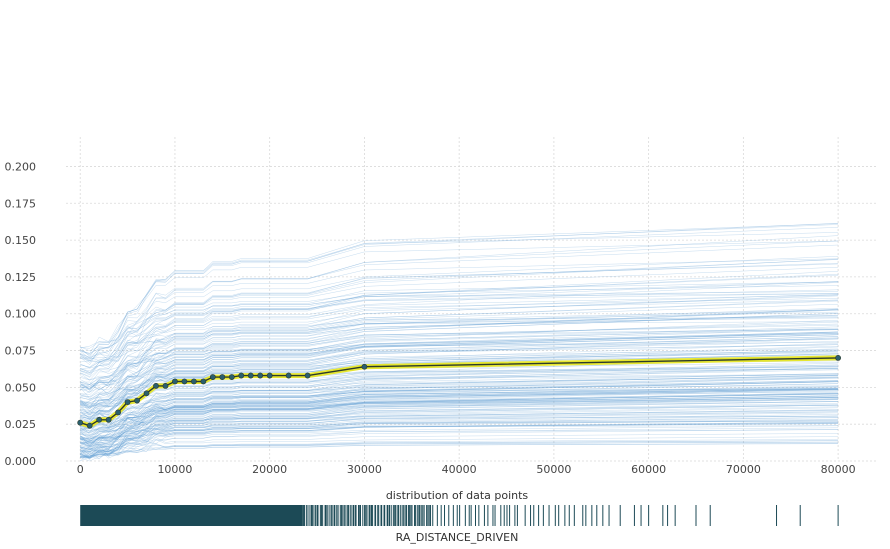 The height and width of the screenshot is (549, 890). What do you see at coordinates (21, 277) in the screenshot?
I see `y-tick-label: 0.125` at bounding box center [21, 277].